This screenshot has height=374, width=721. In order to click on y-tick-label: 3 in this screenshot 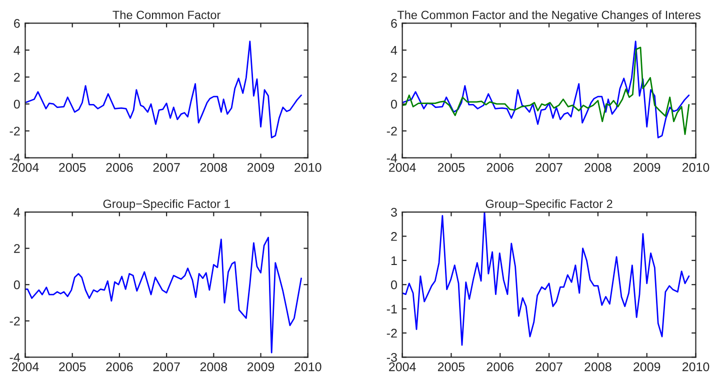, I will do `click(393, 212)`.